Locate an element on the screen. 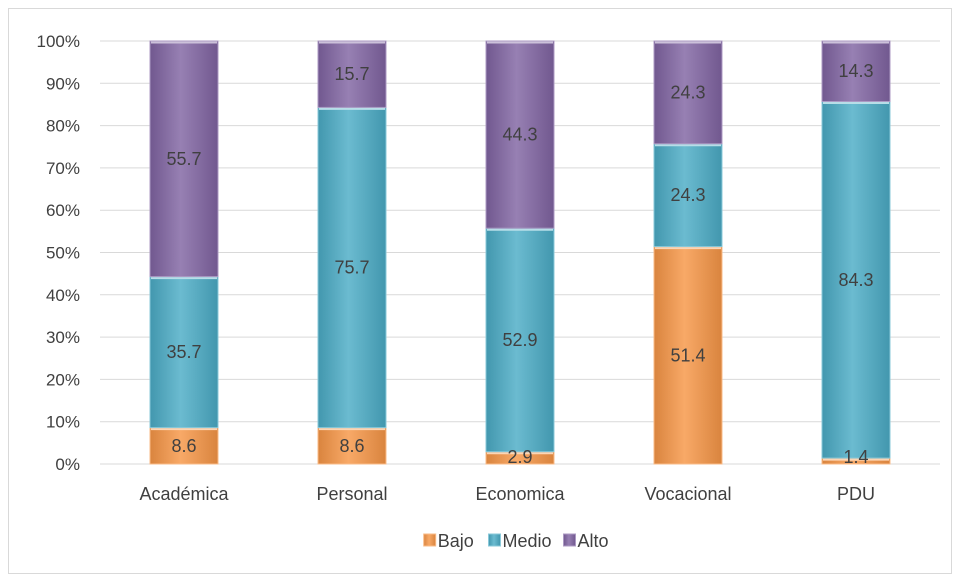 This screenshot has height=581, width=962. data-label: 52.9 is located at coordinates (519, 340).